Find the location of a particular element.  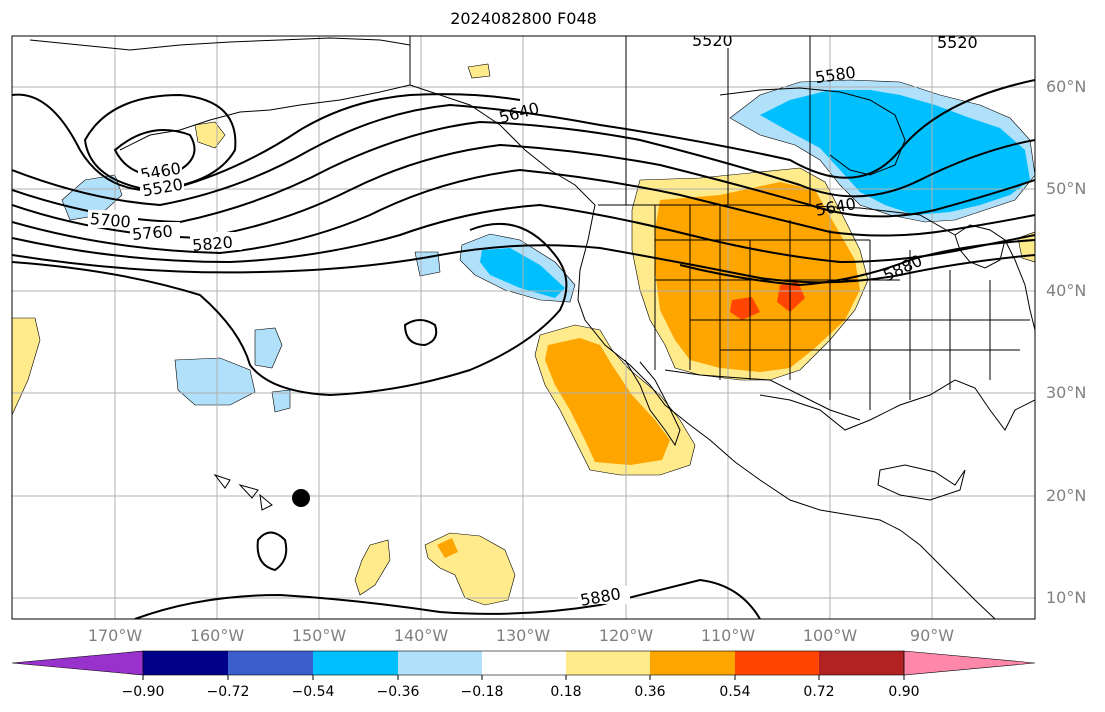

great-lakes is located at coordinates (980, 246).